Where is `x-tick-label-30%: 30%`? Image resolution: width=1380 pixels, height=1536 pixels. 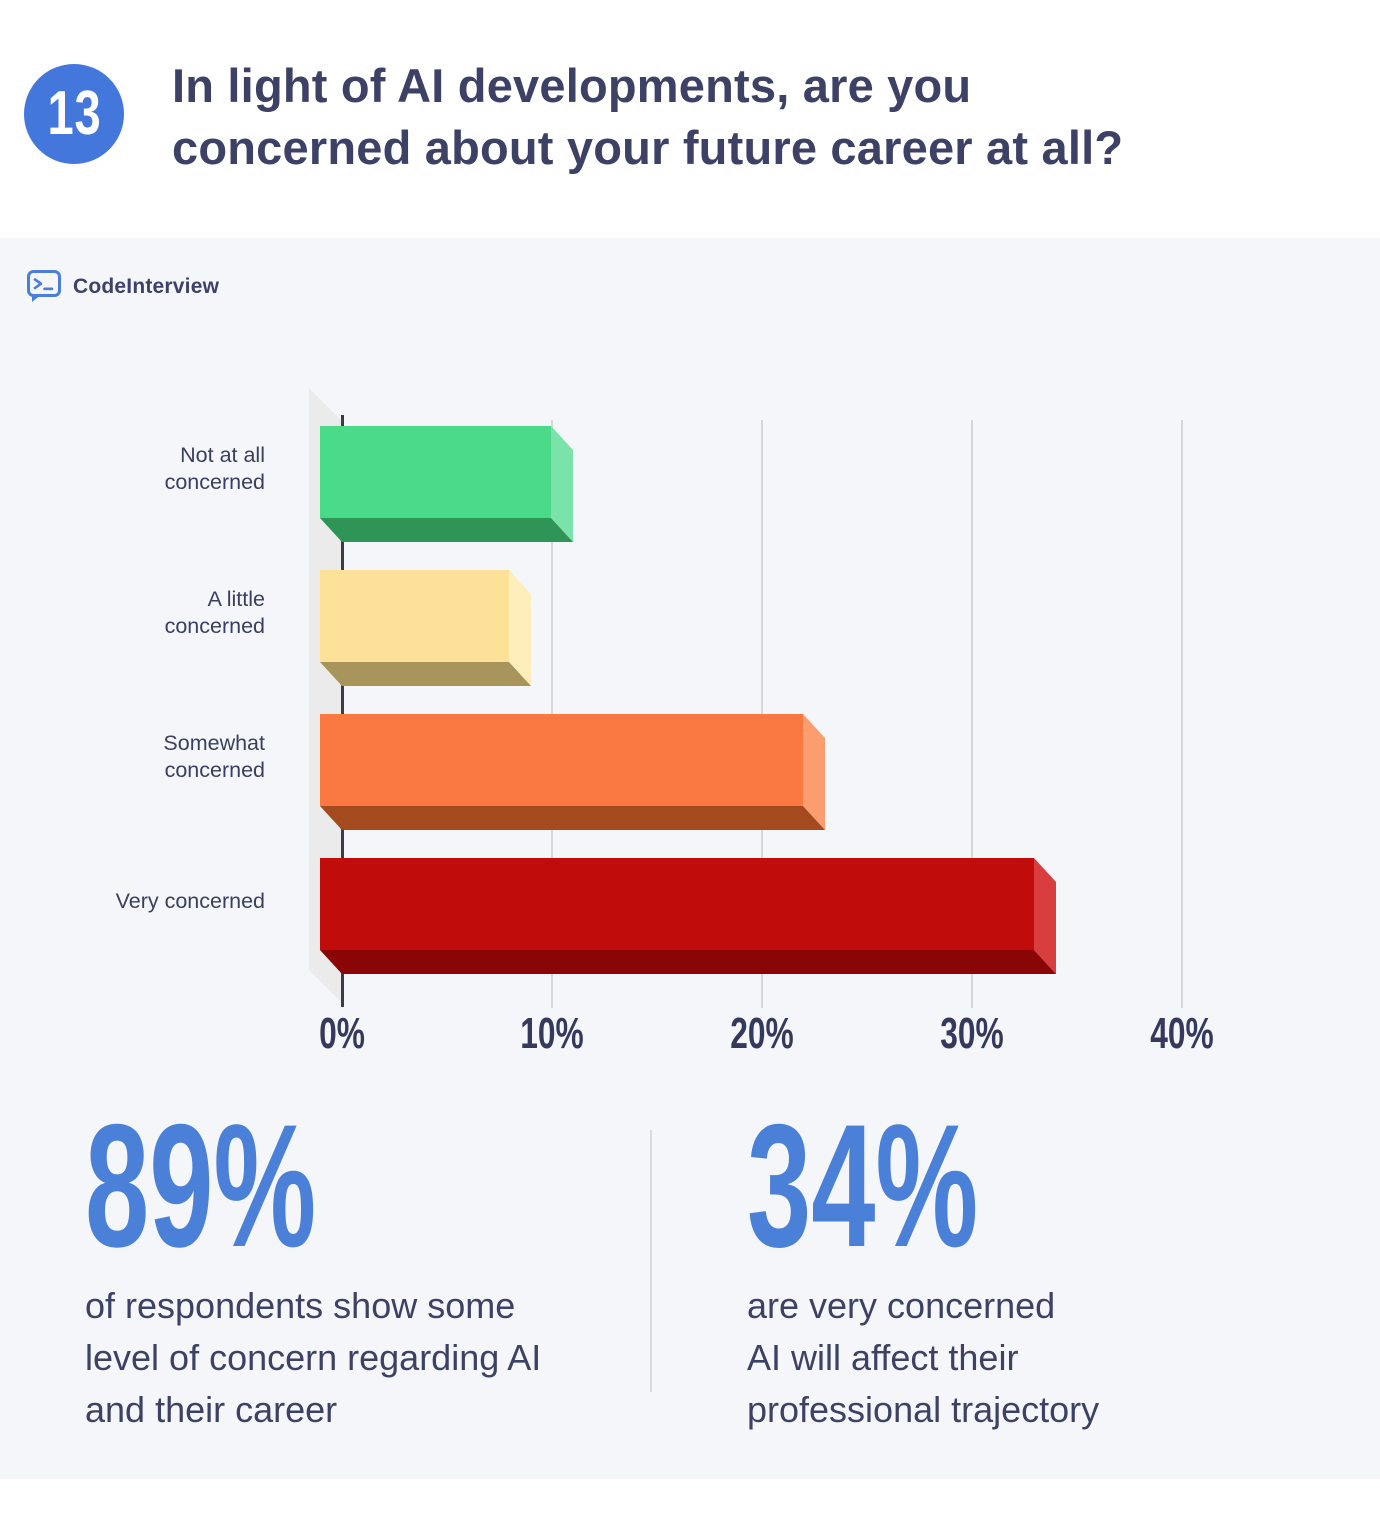 x-tick-label-30%: 30% is located at coordinates (972, 1033).